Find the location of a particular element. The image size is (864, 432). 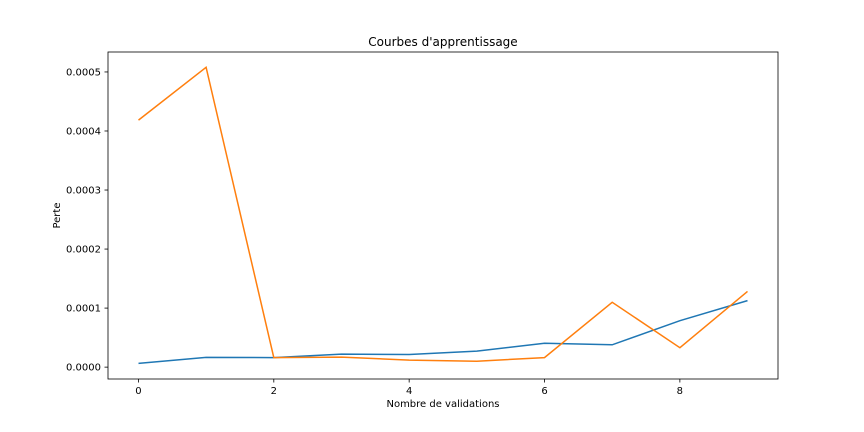

x-axis-label: Nombre de validations is located at coordinates (442, 404).